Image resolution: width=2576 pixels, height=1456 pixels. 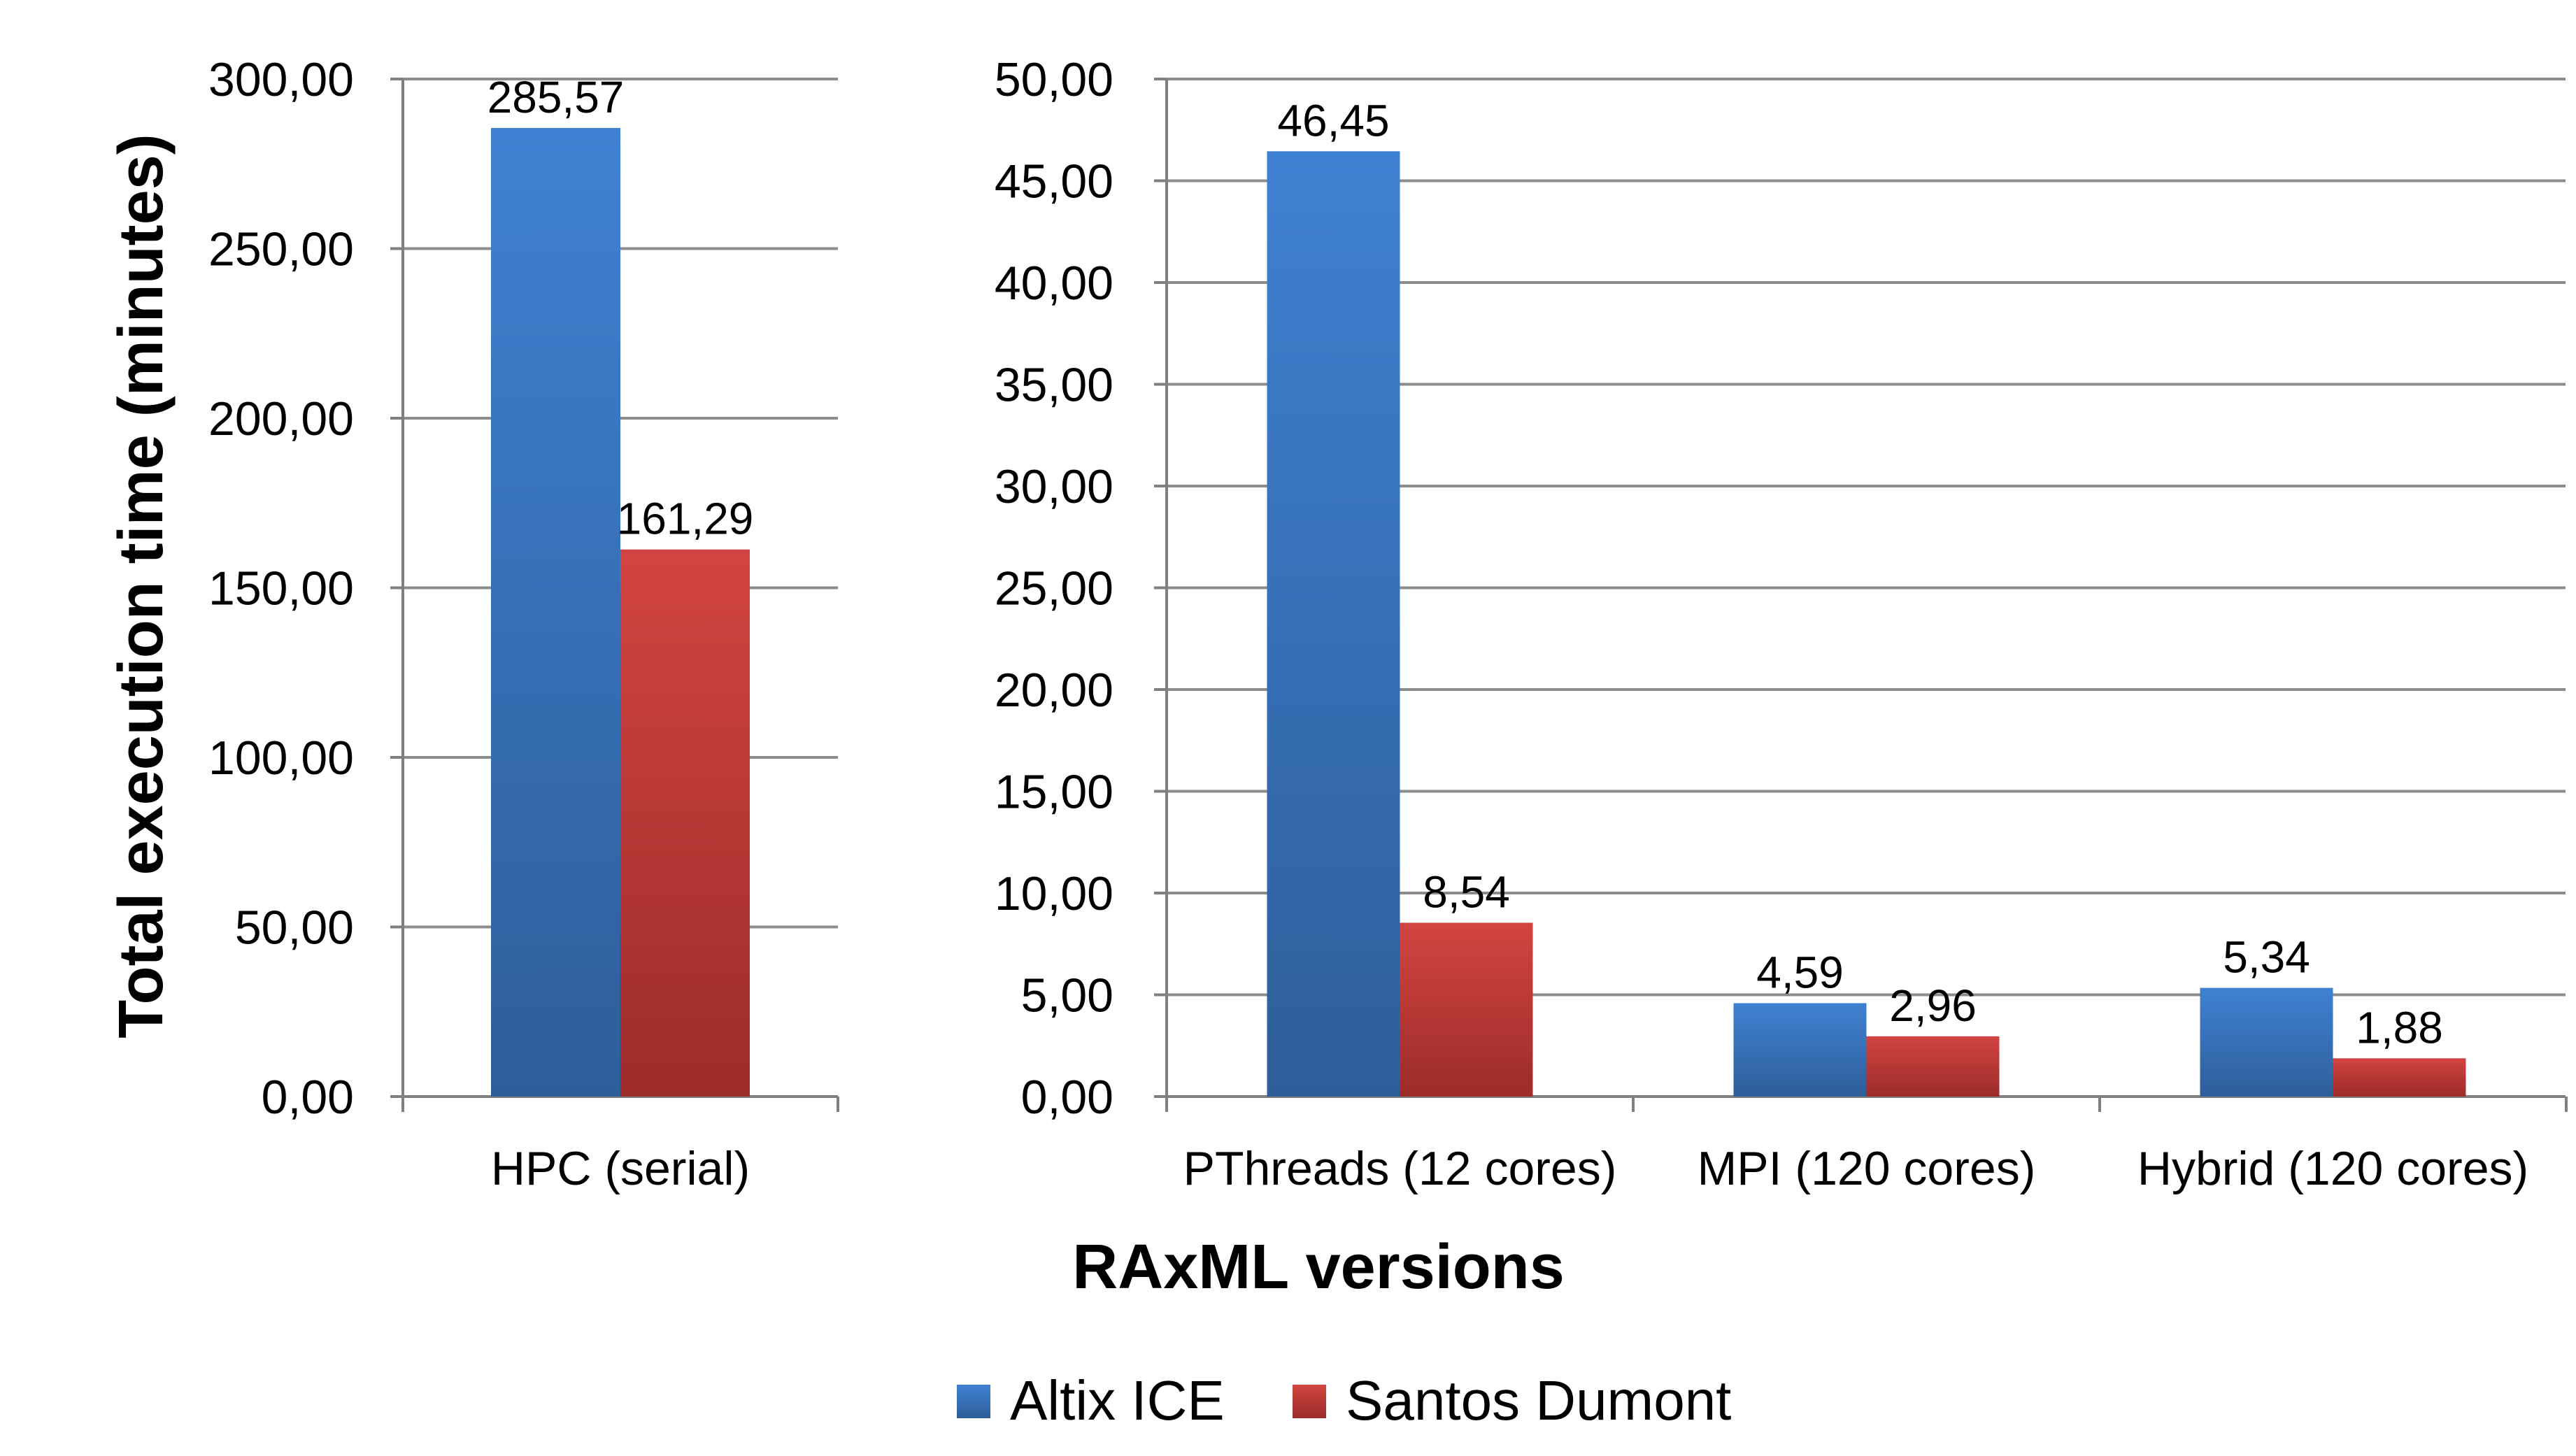 I want to click on y-tick-label: 5,00, so click(x=1067, y=996).